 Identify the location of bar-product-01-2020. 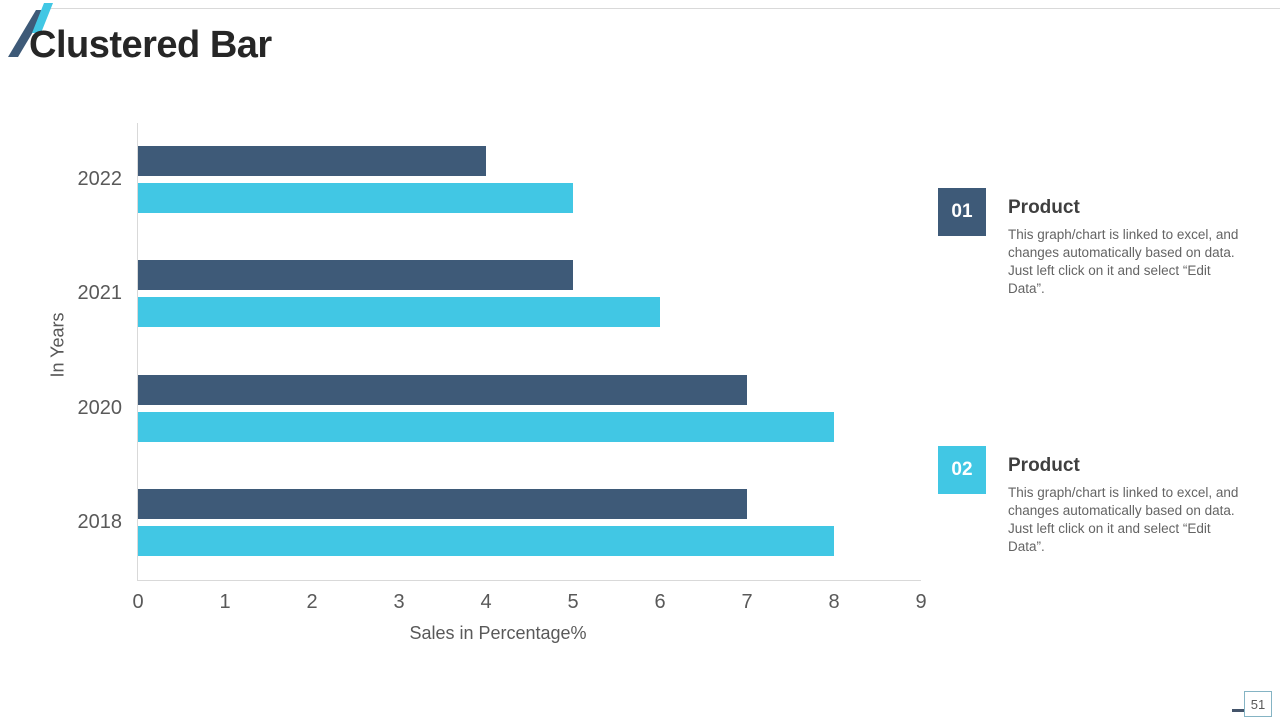
(442, 390).